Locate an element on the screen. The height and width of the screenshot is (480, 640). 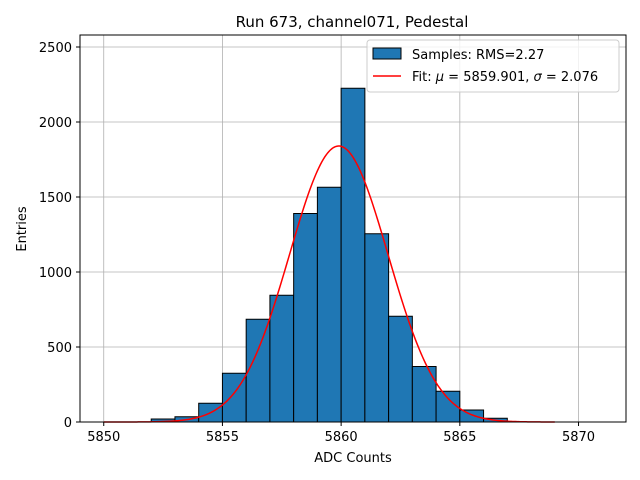
x-axis-label: ADC Counts is located at coordinates (353, 458).